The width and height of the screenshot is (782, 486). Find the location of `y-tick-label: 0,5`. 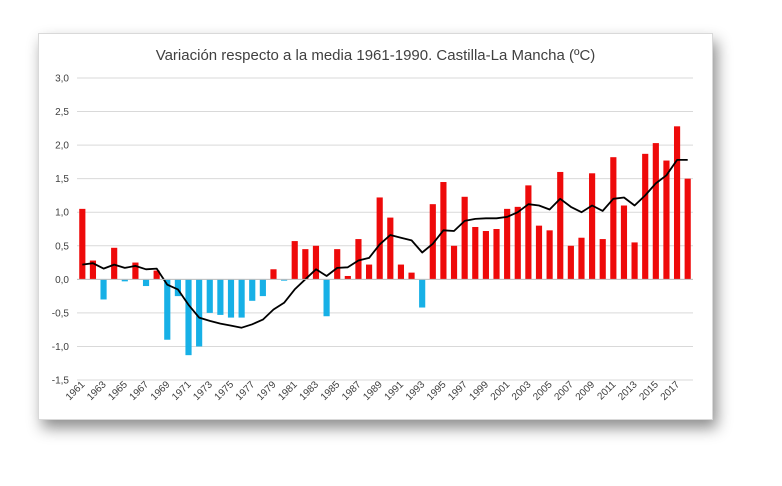

y-tick-label: 0,5 is located at coordinates (62, 246).